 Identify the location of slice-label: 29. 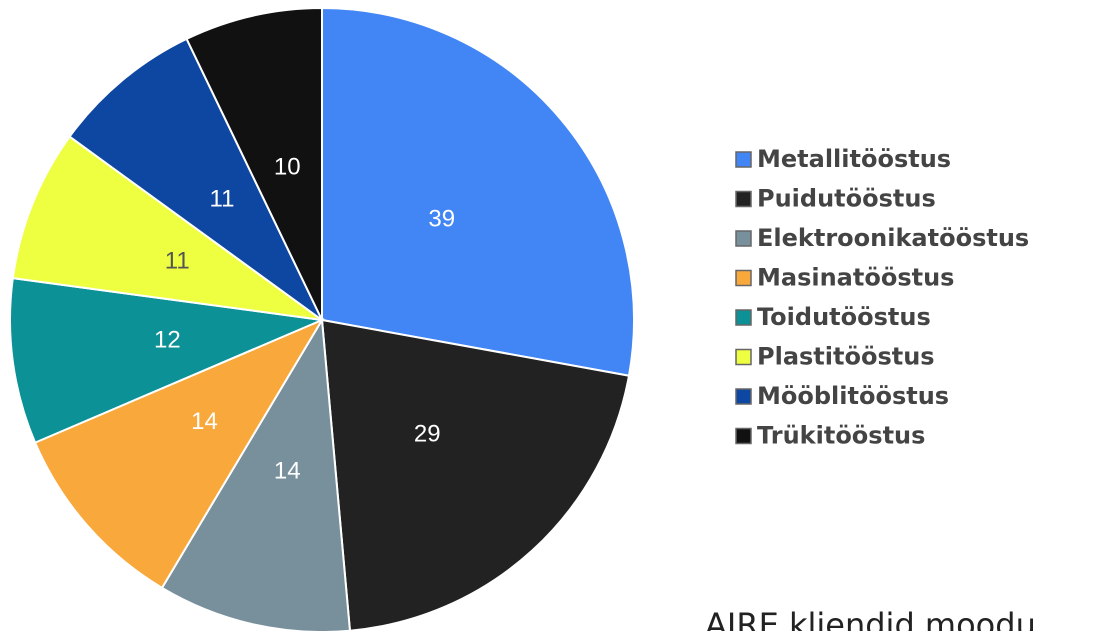
(427, 433).